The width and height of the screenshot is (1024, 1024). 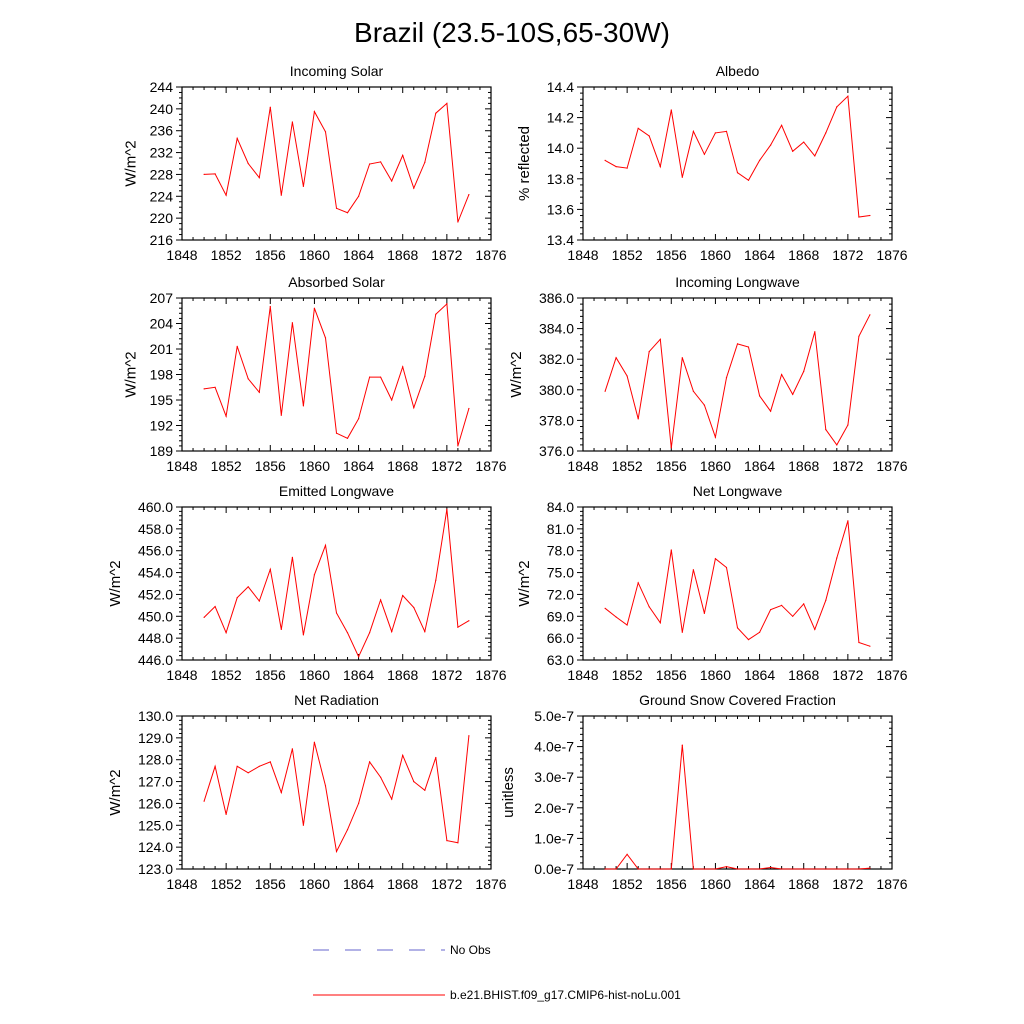 I want to click on panel-title: Ground Snow Covered Fraction, so click(x=737, y=700).